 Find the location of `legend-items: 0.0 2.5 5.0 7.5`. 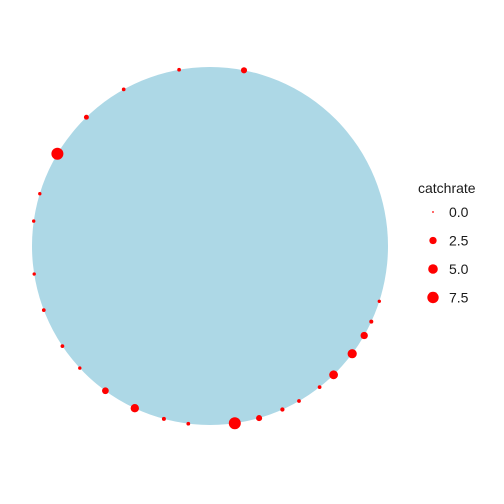

legend-items: 0.0 2.5 5.0 7.5 is located at coordinates (448, 255).